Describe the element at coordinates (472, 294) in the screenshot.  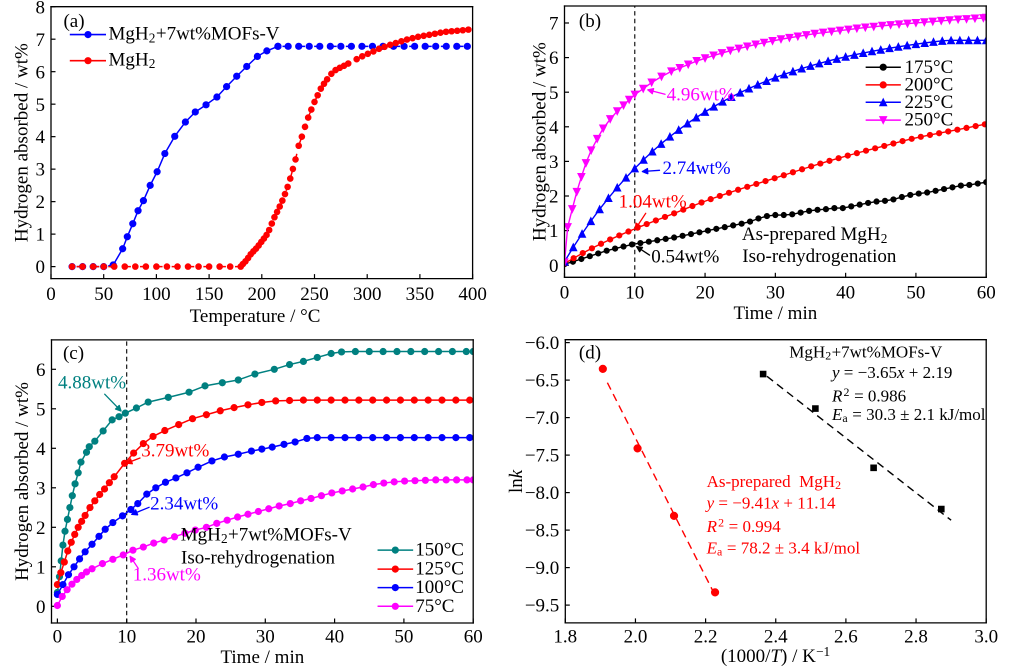
I see `svg-text: 400` at that location.